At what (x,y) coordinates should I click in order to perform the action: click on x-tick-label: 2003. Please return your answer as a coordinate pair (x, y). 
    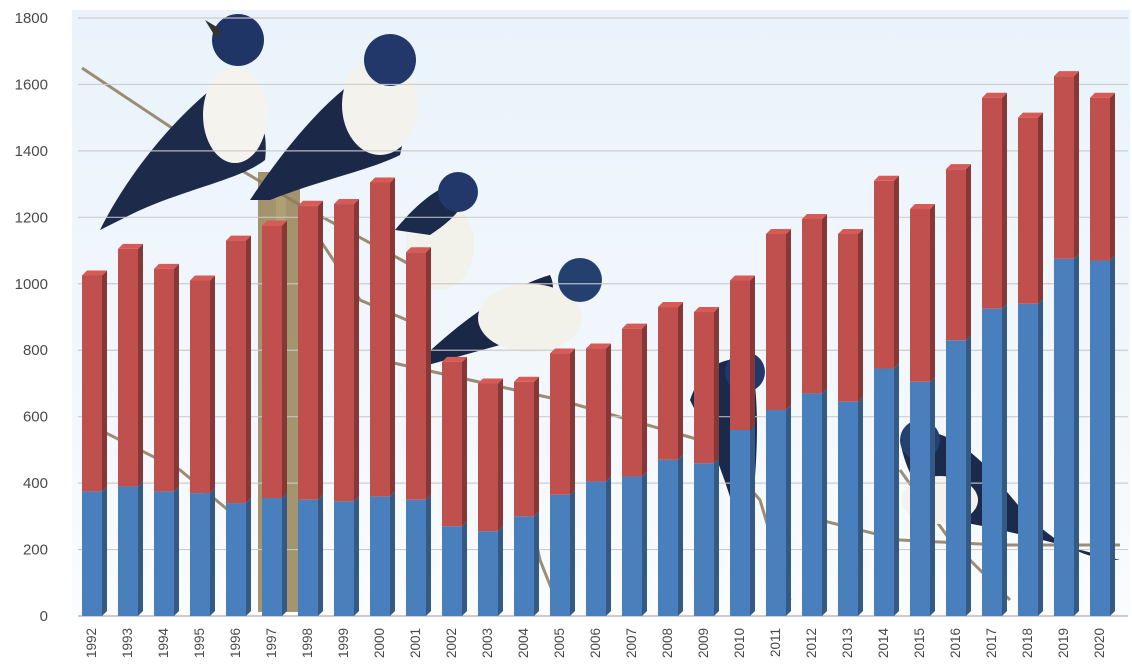
    Looking at the image, I should click on (487, 643).